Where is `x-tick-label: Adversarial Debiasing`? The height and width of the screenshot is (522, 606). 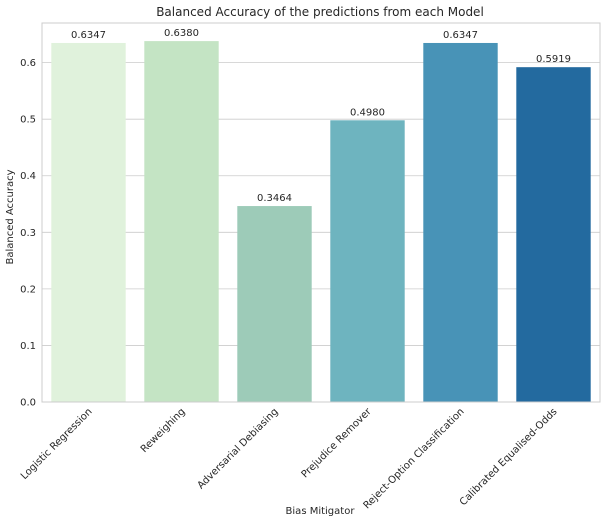 x-tick-label: Adversarial Debiasing is located at coordinates (238, 448).